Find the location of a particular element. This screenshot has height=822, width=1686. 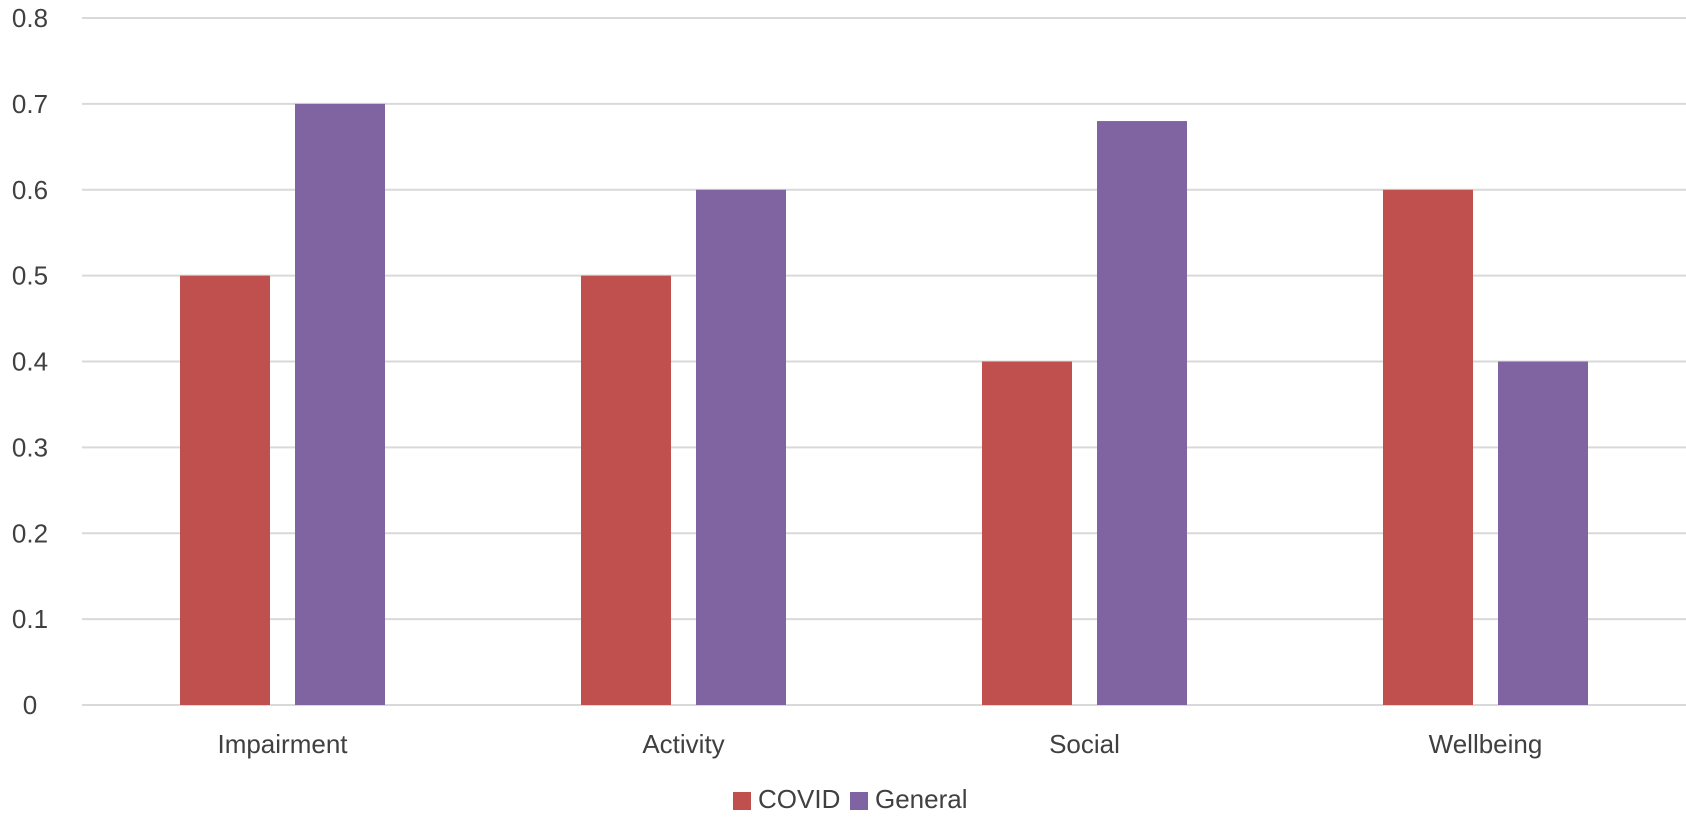

bar-covid-activity is located at coordinates (626, 490).